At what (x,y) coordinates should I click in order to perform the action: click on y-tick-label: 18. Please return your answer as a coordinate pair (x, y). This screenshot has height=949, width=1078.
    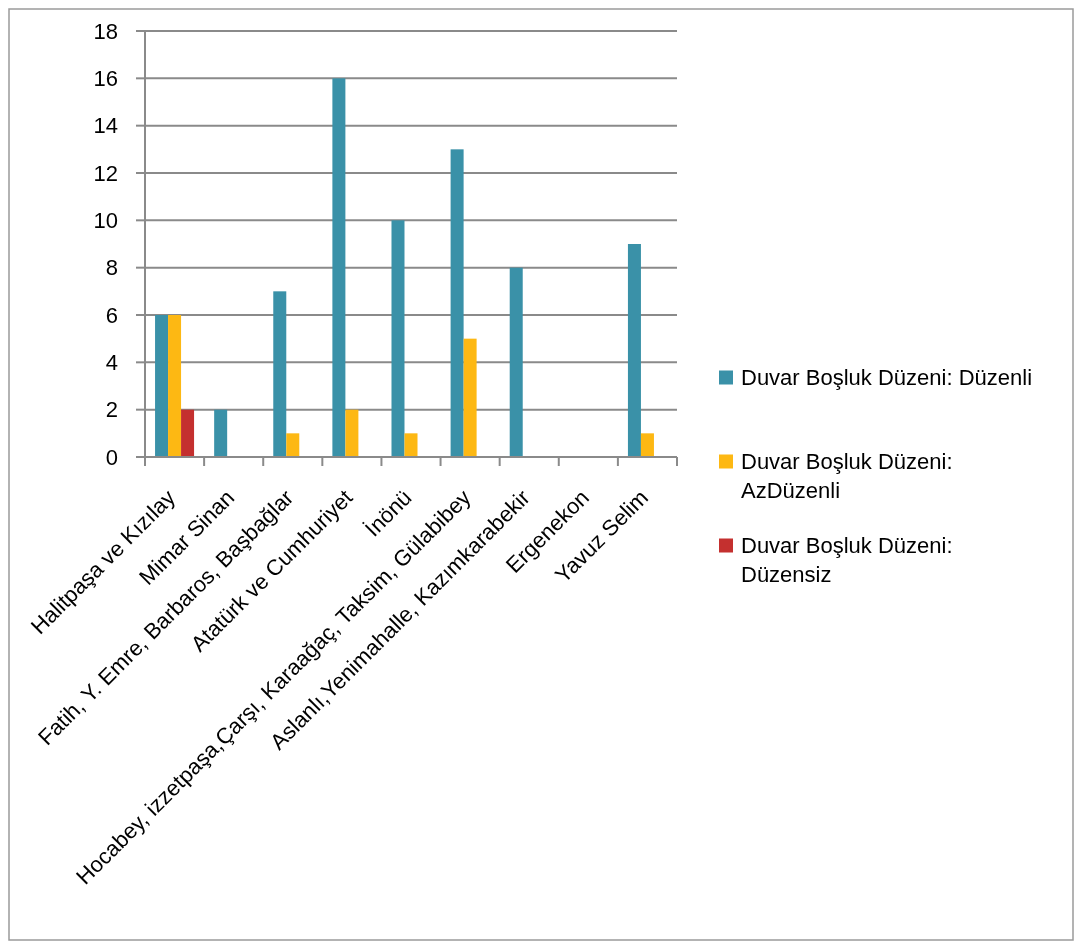
    Looking at the image, I should click on (105, 31).